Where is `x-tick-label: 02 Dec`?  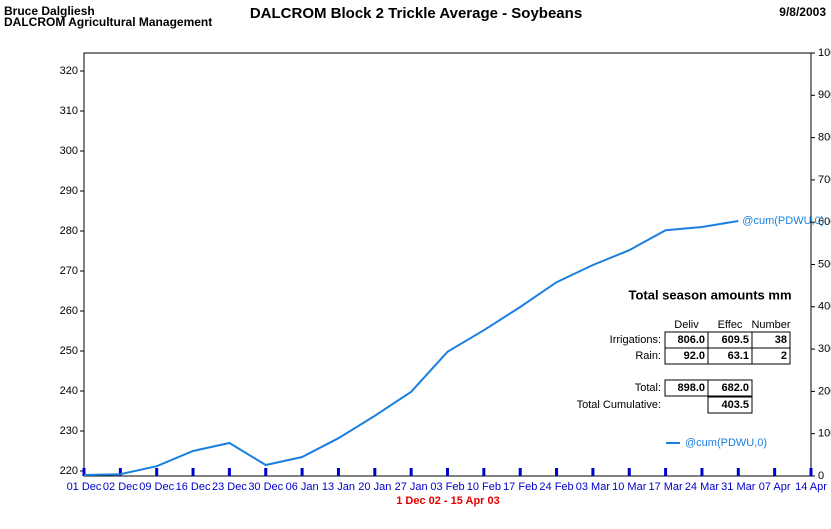 x-tick-label: 02 Dec is located at coordinates (120, 487).